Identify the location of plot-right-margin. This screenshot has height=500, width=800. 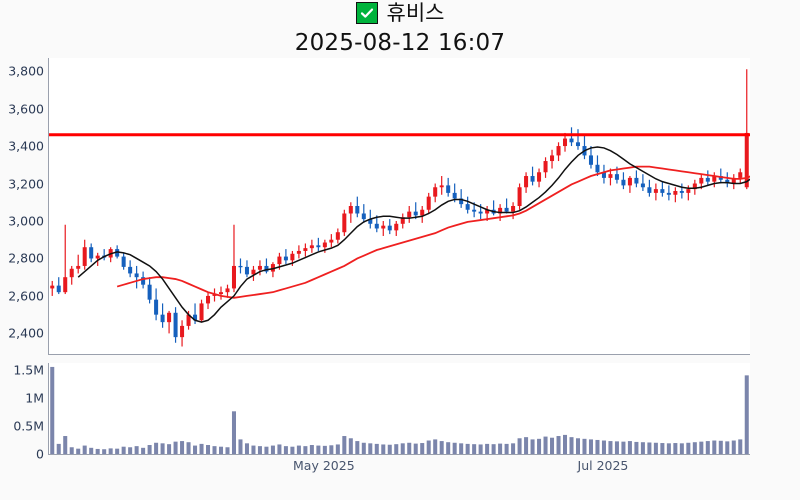
(775, 256).